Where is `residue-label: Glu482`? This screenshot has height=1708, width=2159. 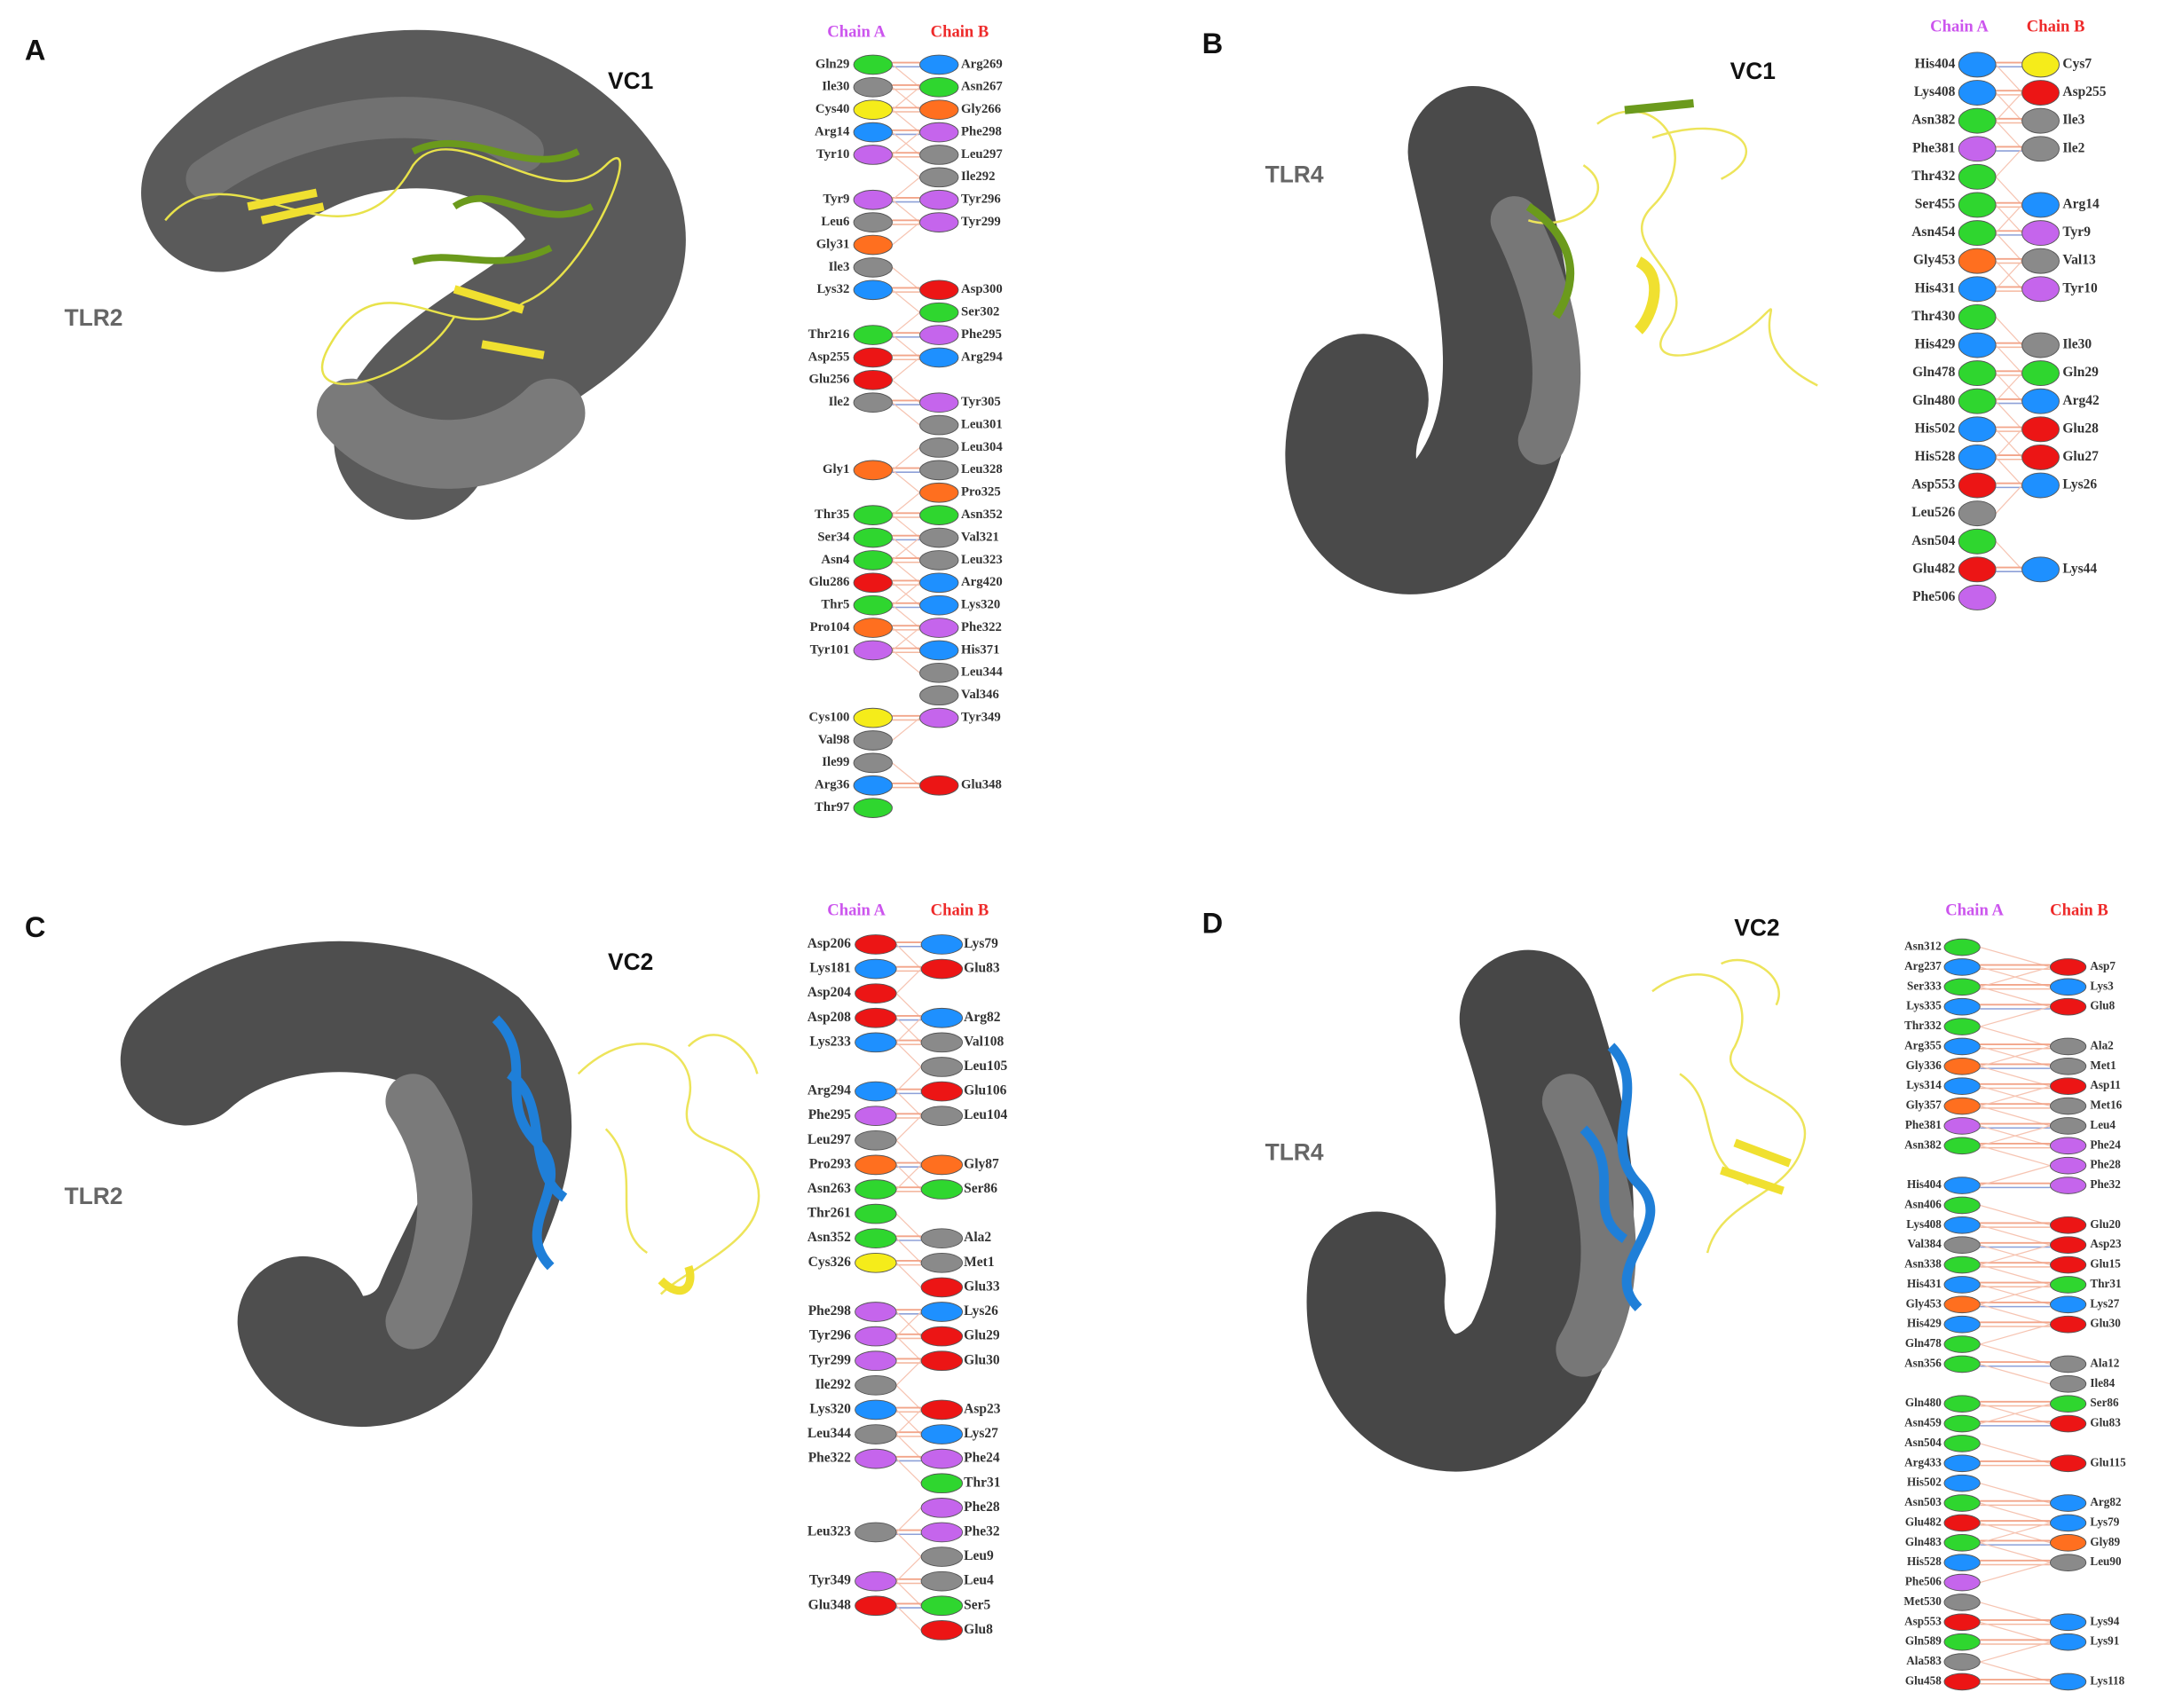
residue-label: Glu482 is located at coordinates (1923, 1521).